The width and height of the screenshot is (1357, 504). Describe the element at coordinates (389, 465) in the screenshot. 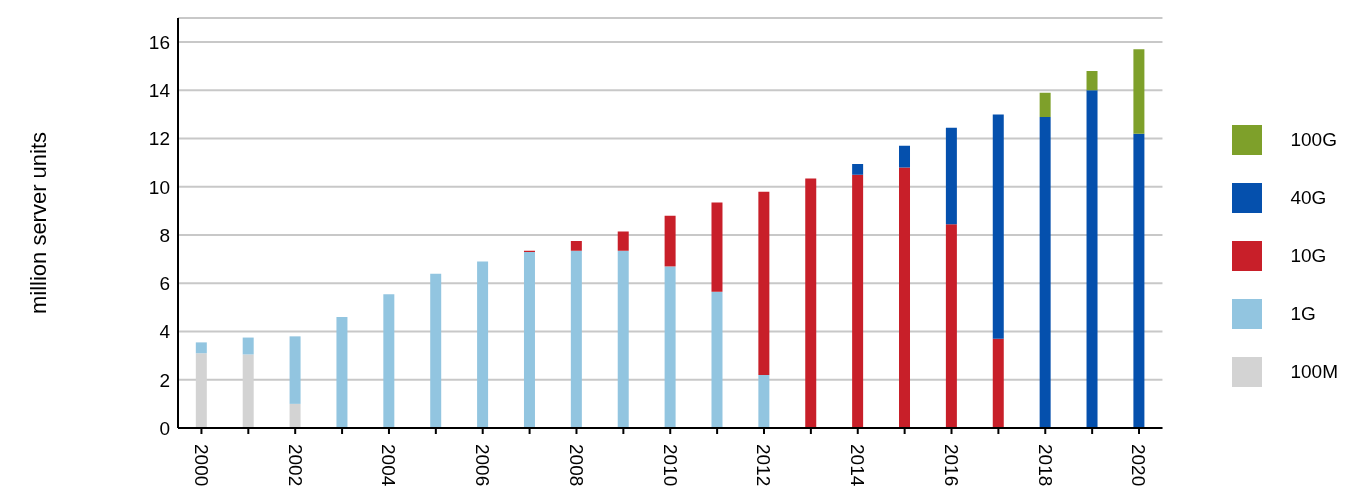

I see `x-tick-label: 2004` at that location.